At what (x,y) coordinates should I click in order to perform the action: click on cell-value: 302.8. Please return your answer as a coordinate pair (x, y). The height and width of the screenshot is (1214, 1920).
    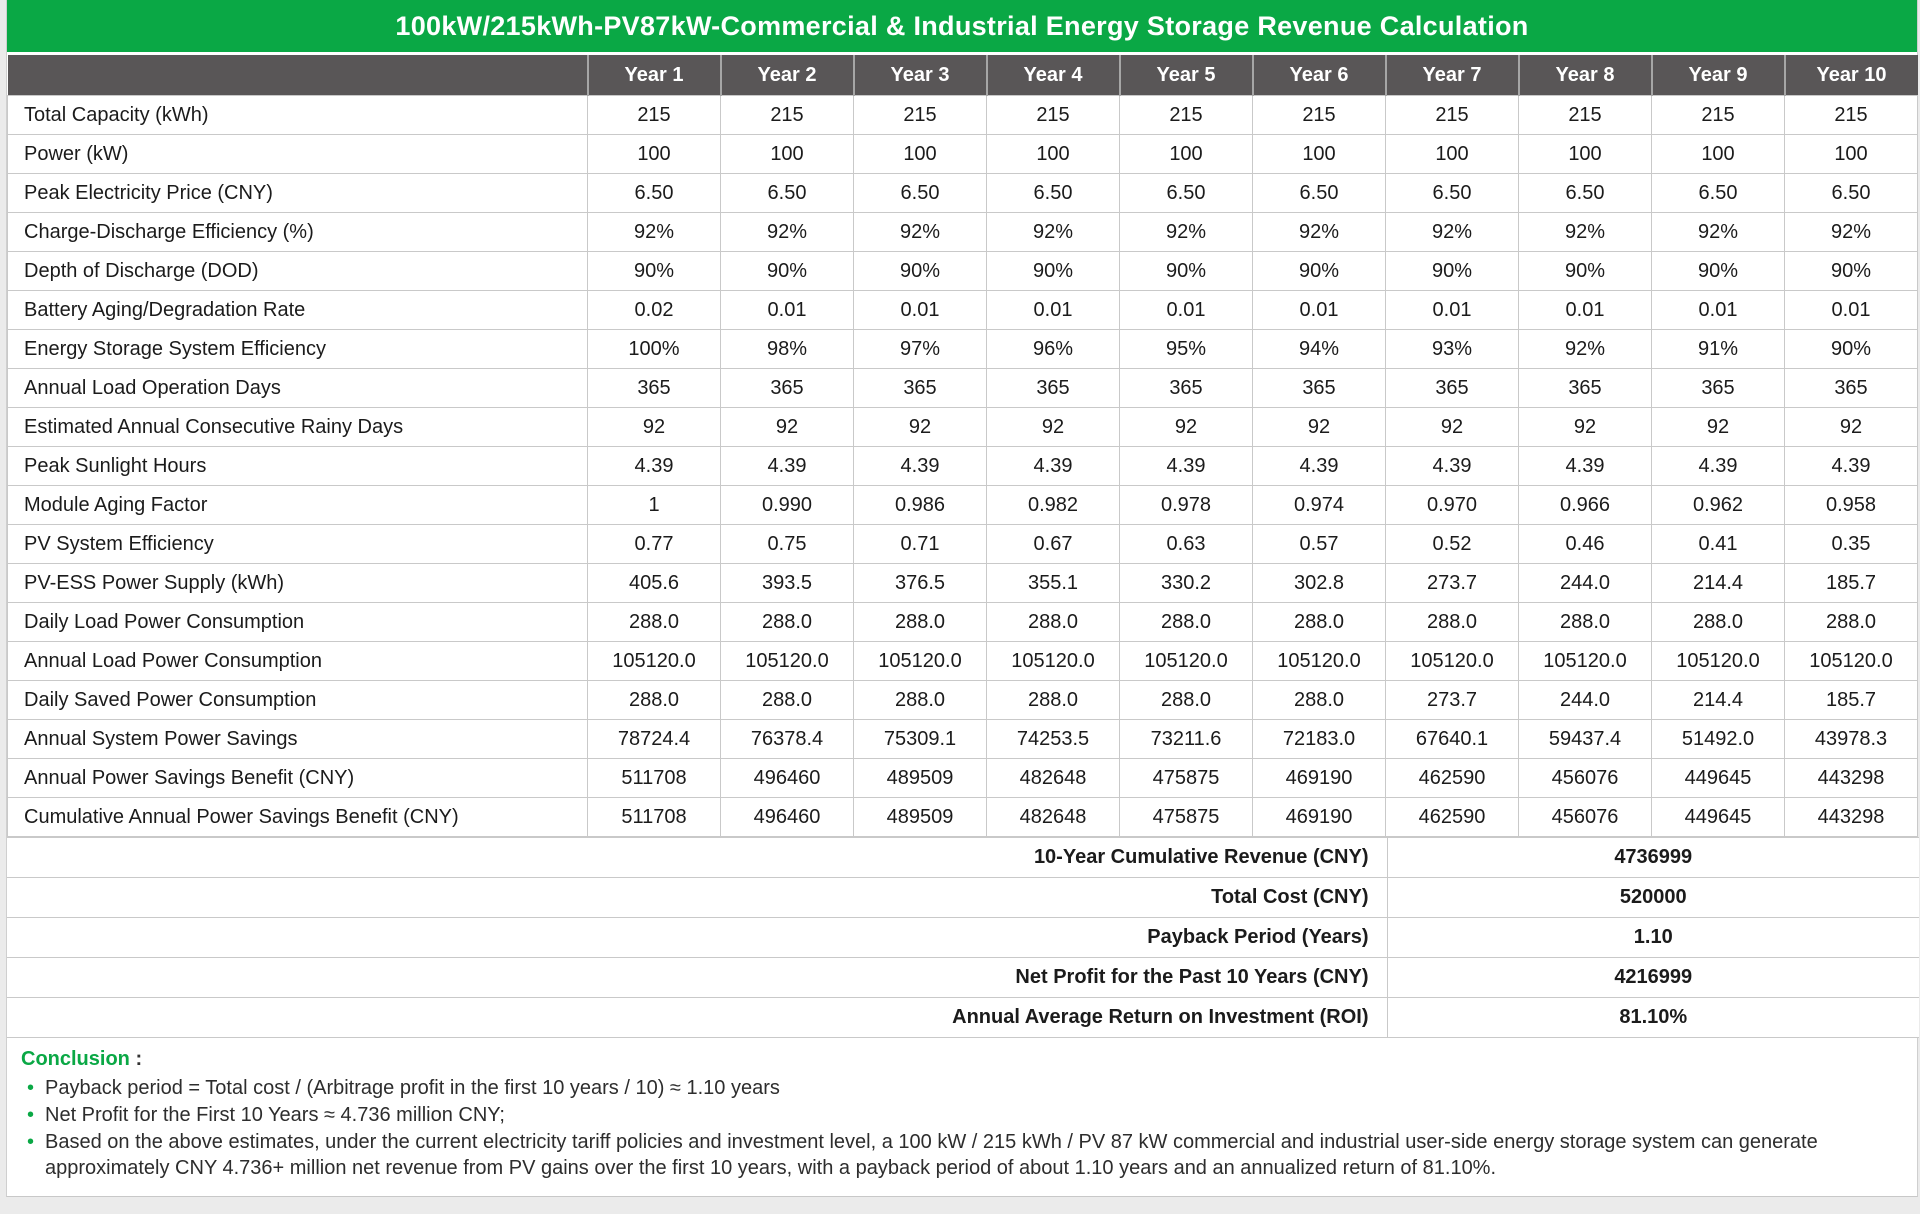
    Looking at the image, I should click on (1319, 583).